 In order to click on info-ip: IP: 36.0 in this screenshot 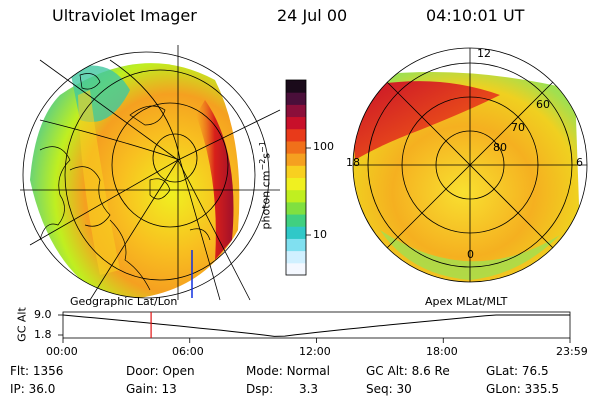, I will do `click(33, 389)`.